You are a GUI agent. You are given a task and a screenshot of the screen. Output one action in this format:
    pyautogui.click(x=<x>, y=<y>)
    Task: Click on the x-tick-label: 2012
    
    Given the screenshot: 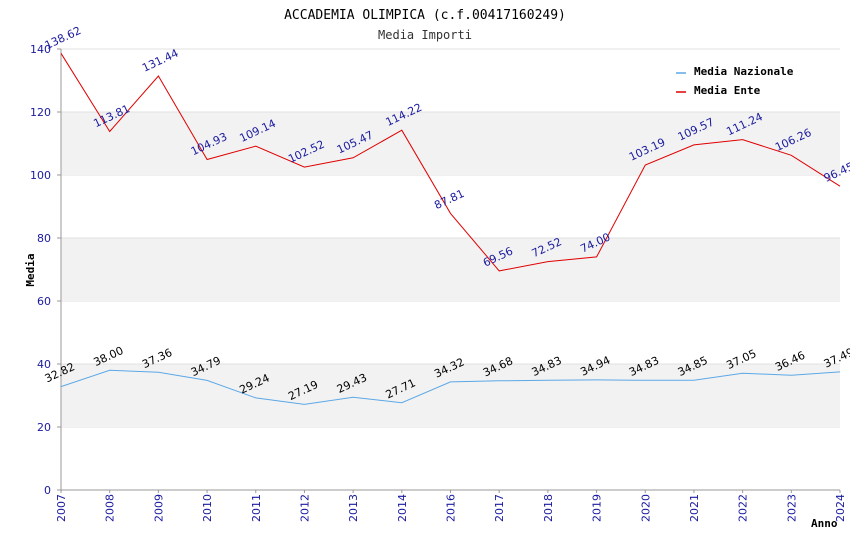 What is the action you would take?
    pyautogui.click(x=304, y=508)
    